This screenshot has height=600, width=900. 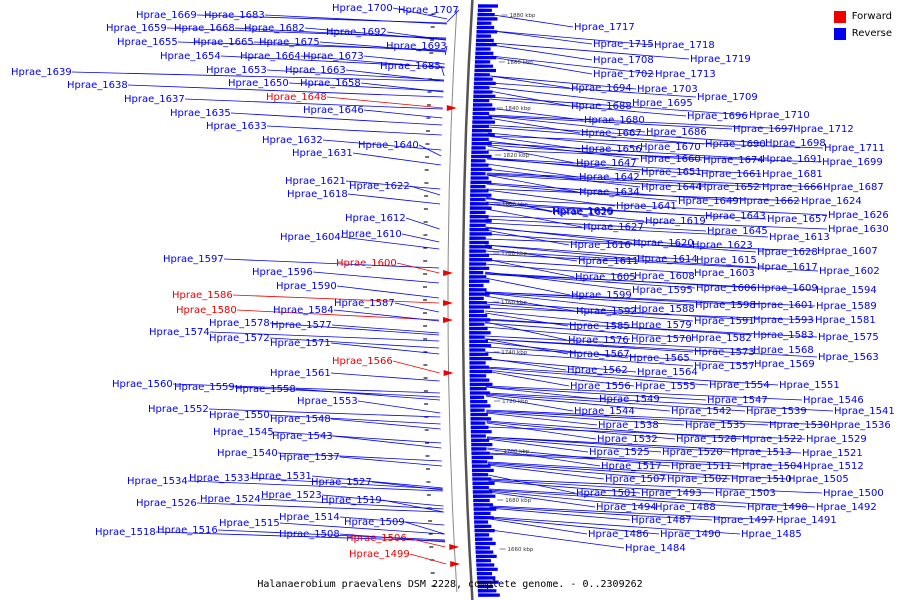 I want to click on gene-label: Hprae_1537, so click(x=309, y=457).